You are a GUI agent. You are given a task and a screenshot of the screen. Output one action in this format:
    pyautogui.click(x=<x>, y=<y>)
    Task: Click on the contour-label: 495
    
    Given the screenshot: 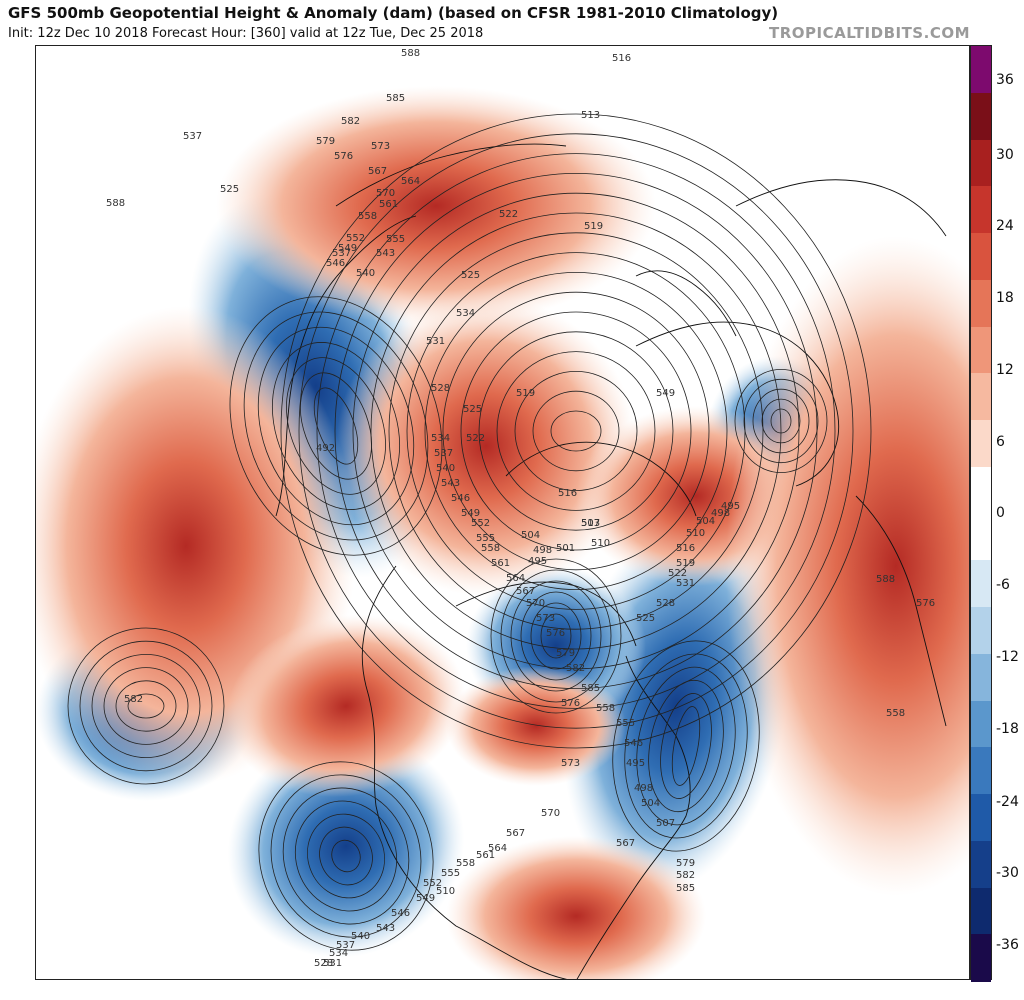 What is the action you would take?
    pyautogui.click(x=635, y=763)
    